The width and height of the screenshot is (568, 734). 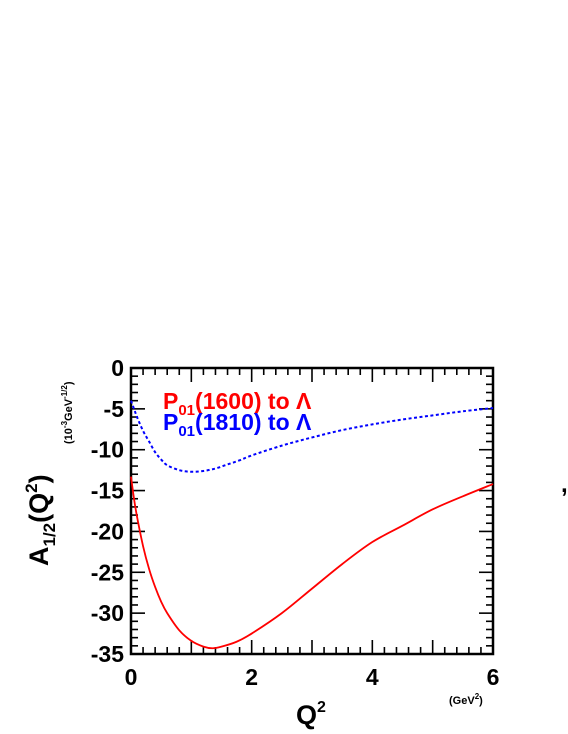 I want to click on x-axis-unit-sup: 2, so click(x=477, y=696).